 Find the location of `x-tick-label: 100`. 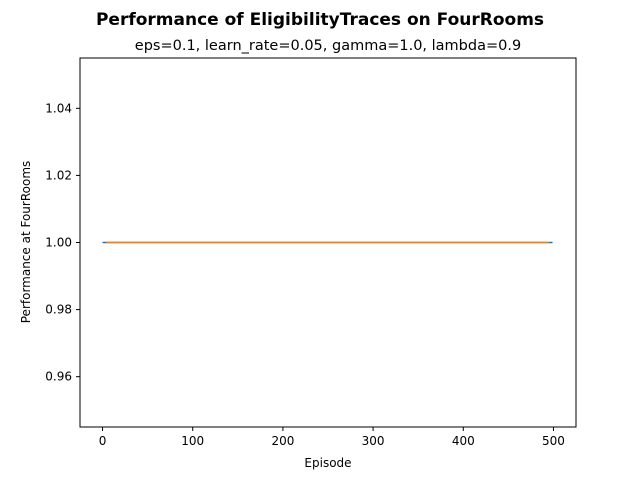

x-tick-label: 100 is located at coordinates (192, 441).